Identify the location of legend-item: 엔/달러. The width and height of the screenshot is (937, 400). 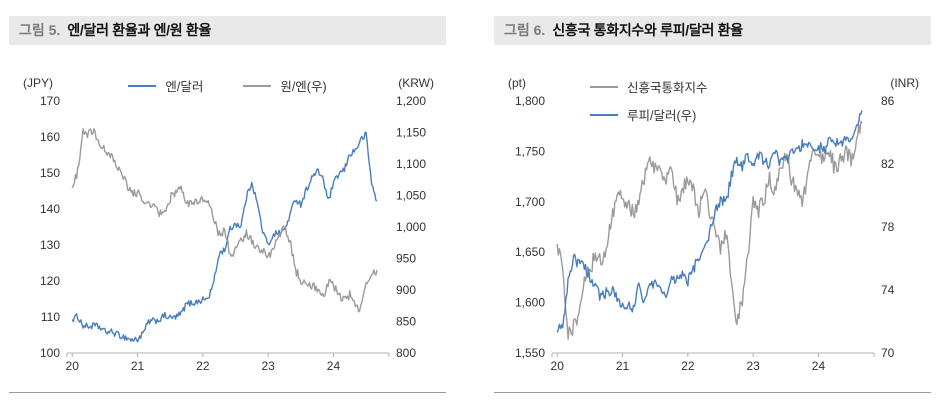
(165, 85).